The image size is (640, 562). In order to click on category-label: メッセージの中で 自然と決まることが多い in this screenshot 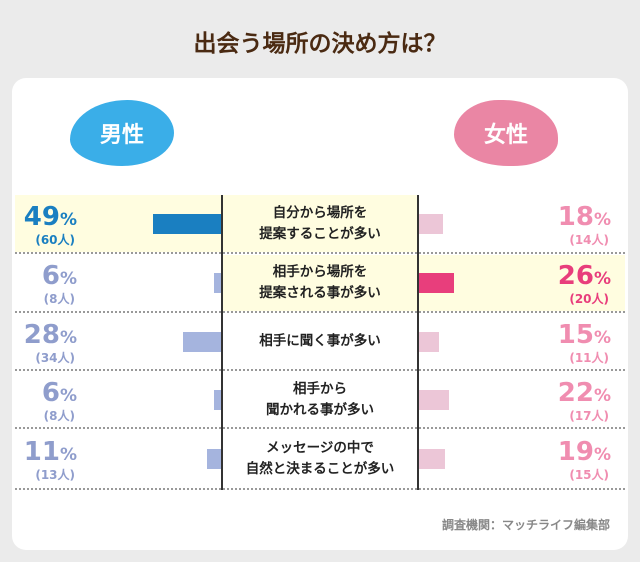, I will do `click(320, 458)`.